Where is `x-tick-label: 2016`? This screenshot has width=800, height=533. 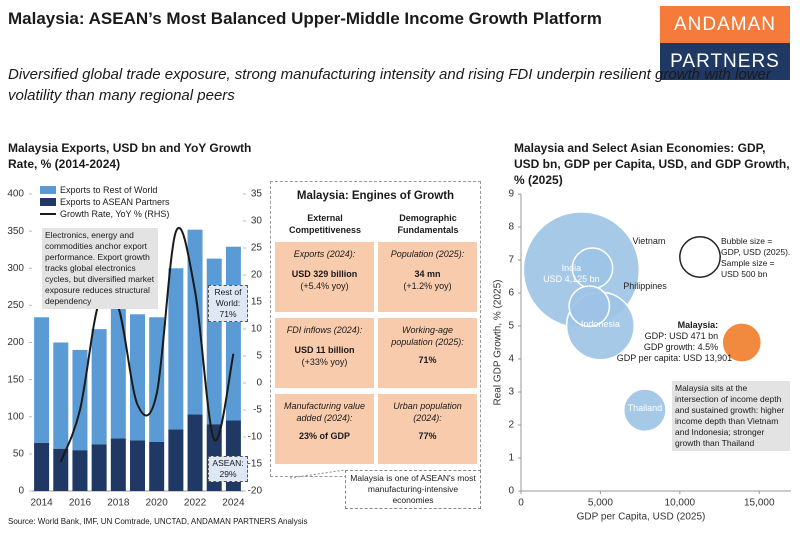
x-tick-label: 2016 is located at coordinates (80, 503).